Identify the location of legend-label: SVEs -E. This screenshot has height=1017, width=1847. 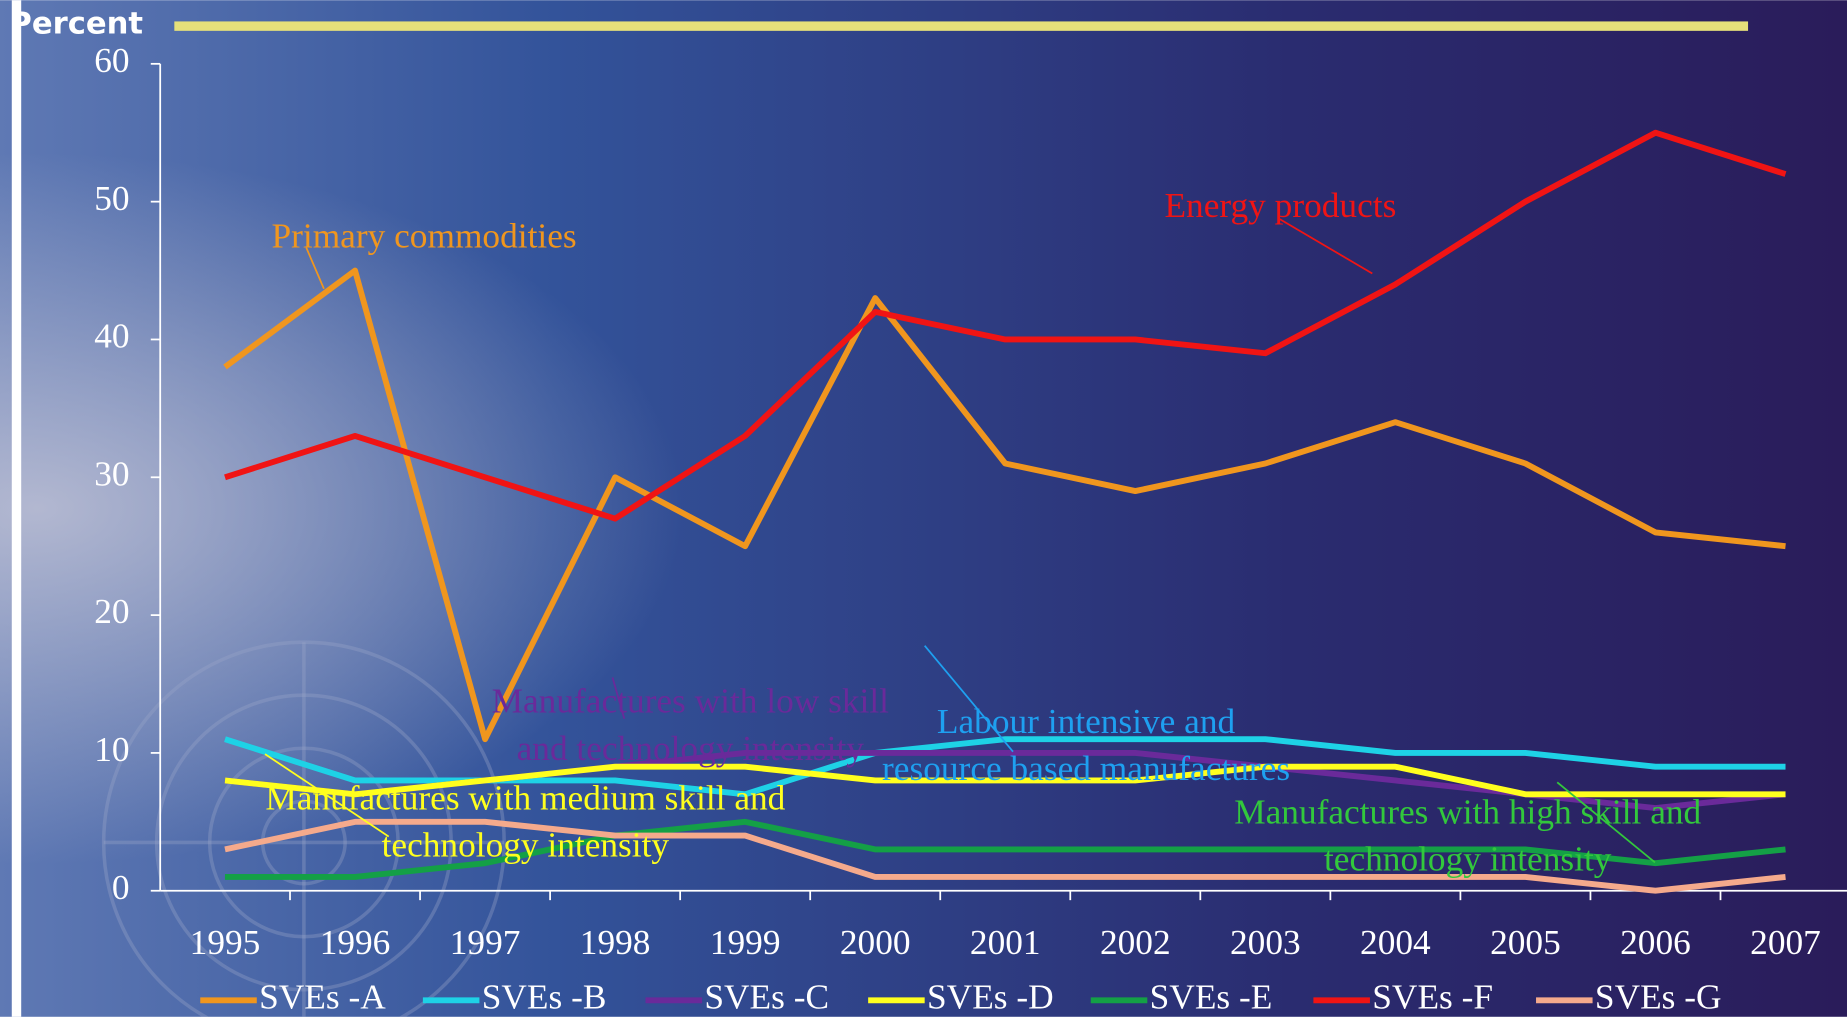
(1211, 996).